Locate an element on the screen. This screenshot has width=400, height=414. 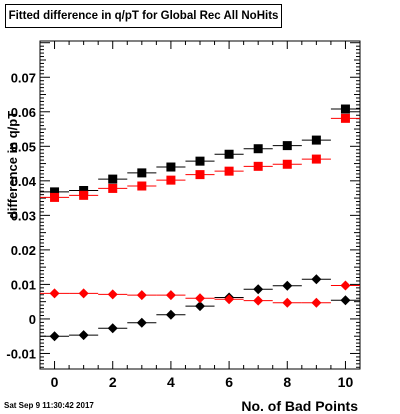
y-tick-label: -0.01 is located at coordinates (21, 353).